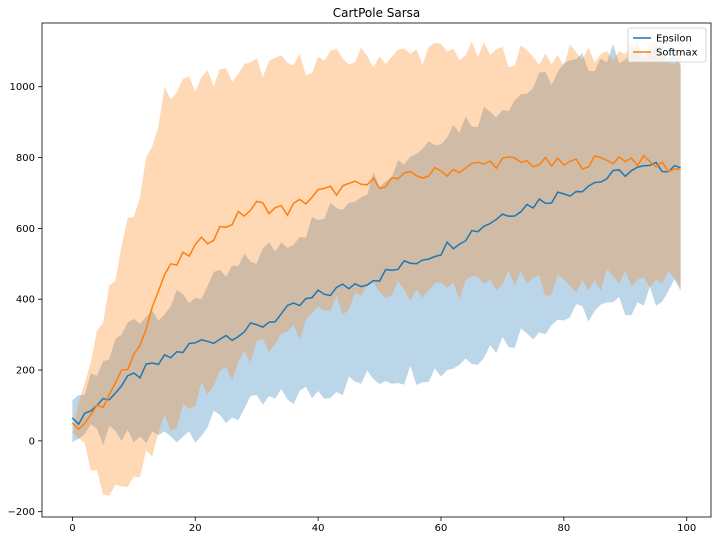  Describe the element at coordinates (21, 512) in the screenshot. I see `y-tick-label: −200` at that location.